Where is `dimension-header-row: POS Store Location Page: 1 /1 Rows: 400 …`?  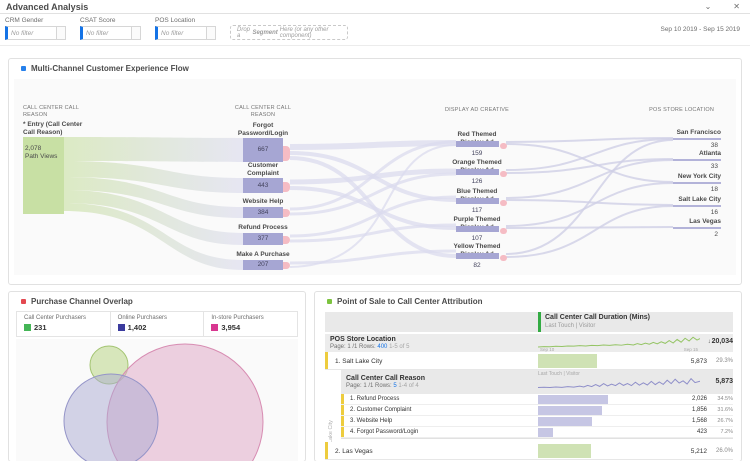
dimension-header-row: POS Store Location Page: 1 /1 Rows: 400 … is located at coordinates (529, 343).